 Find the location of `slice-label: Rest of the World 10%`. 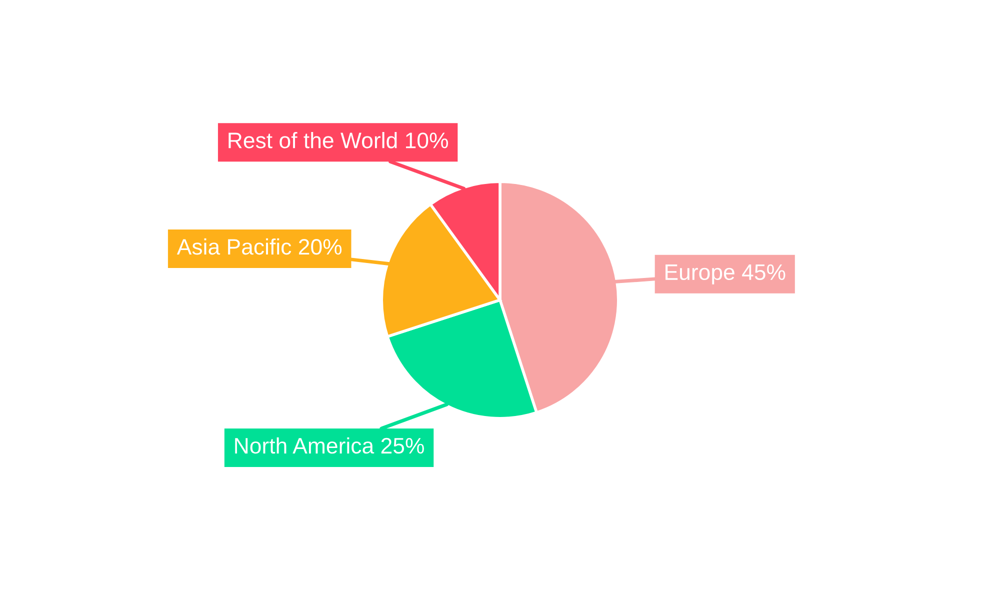

slice-label: Rest of the World 10% is located at coordinates (338, 140).